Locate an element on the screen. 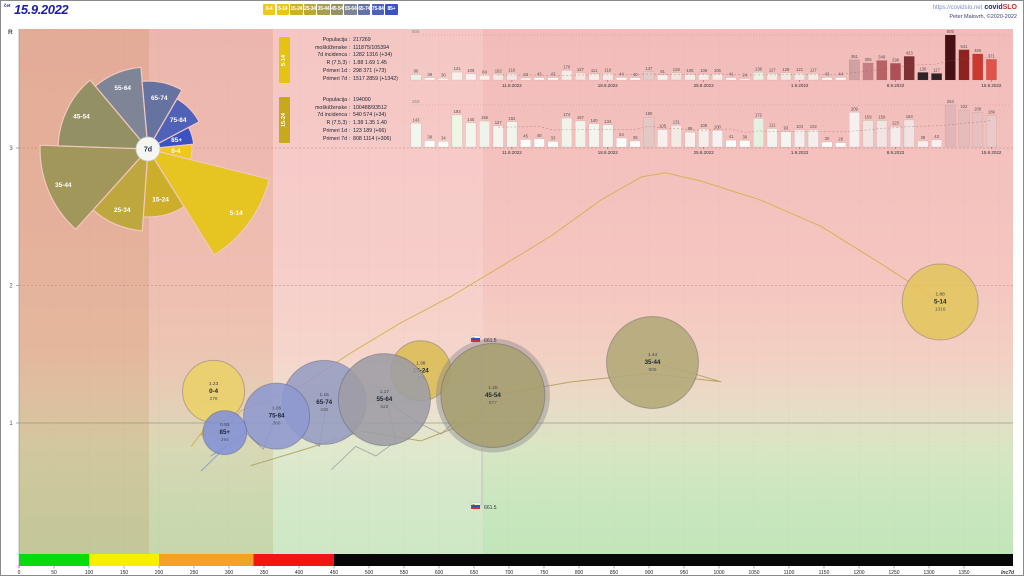 Image resolution: width=1024 pixels, height=576 pixels. bar-value-label: 84 is located at coordinates (484, 71).